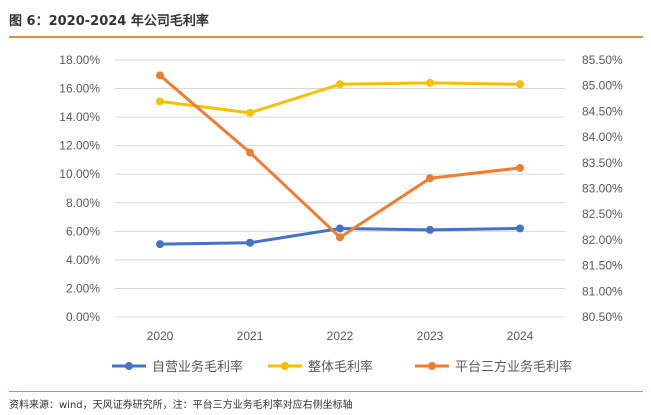  What do you see at coordinates (250, 336) in the screenshot?
I see `x-tick-label: 2021` at bounding box center [250, 336].